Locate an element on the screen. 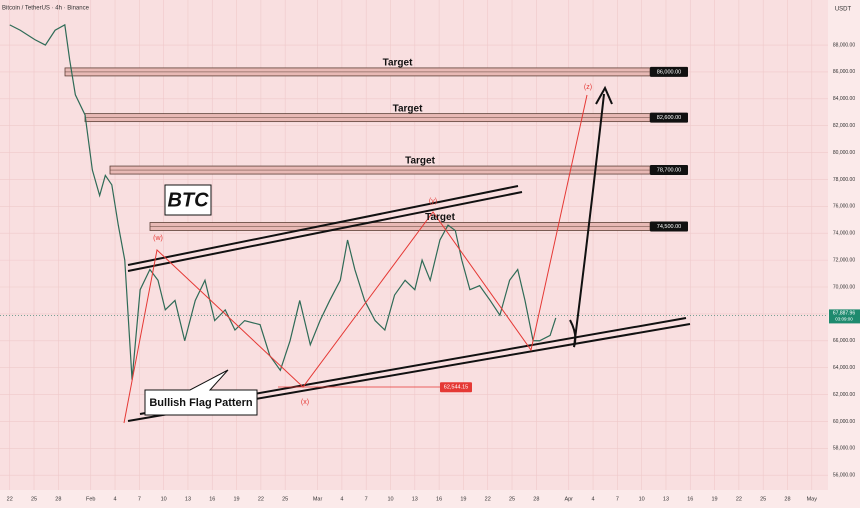 Image resolution: width=860 pixels, height=508 pixels. y-tick-label: 58,000.00 is located at coordinates (844, 449).